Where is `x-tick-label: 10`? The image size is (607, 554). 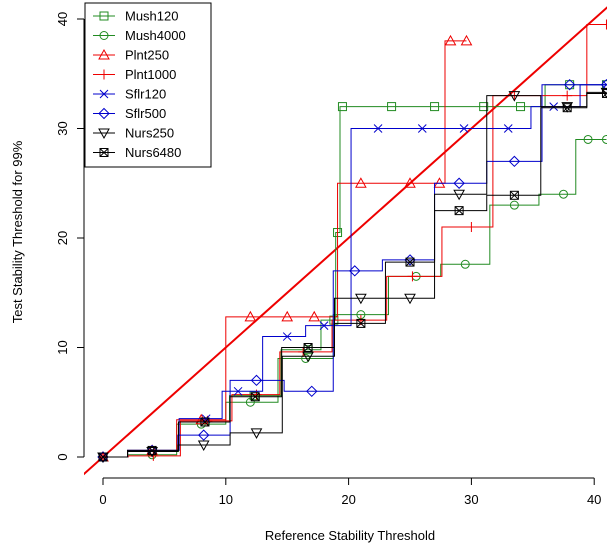
x-tick-label: 10 is located at coordinates (226, 499).